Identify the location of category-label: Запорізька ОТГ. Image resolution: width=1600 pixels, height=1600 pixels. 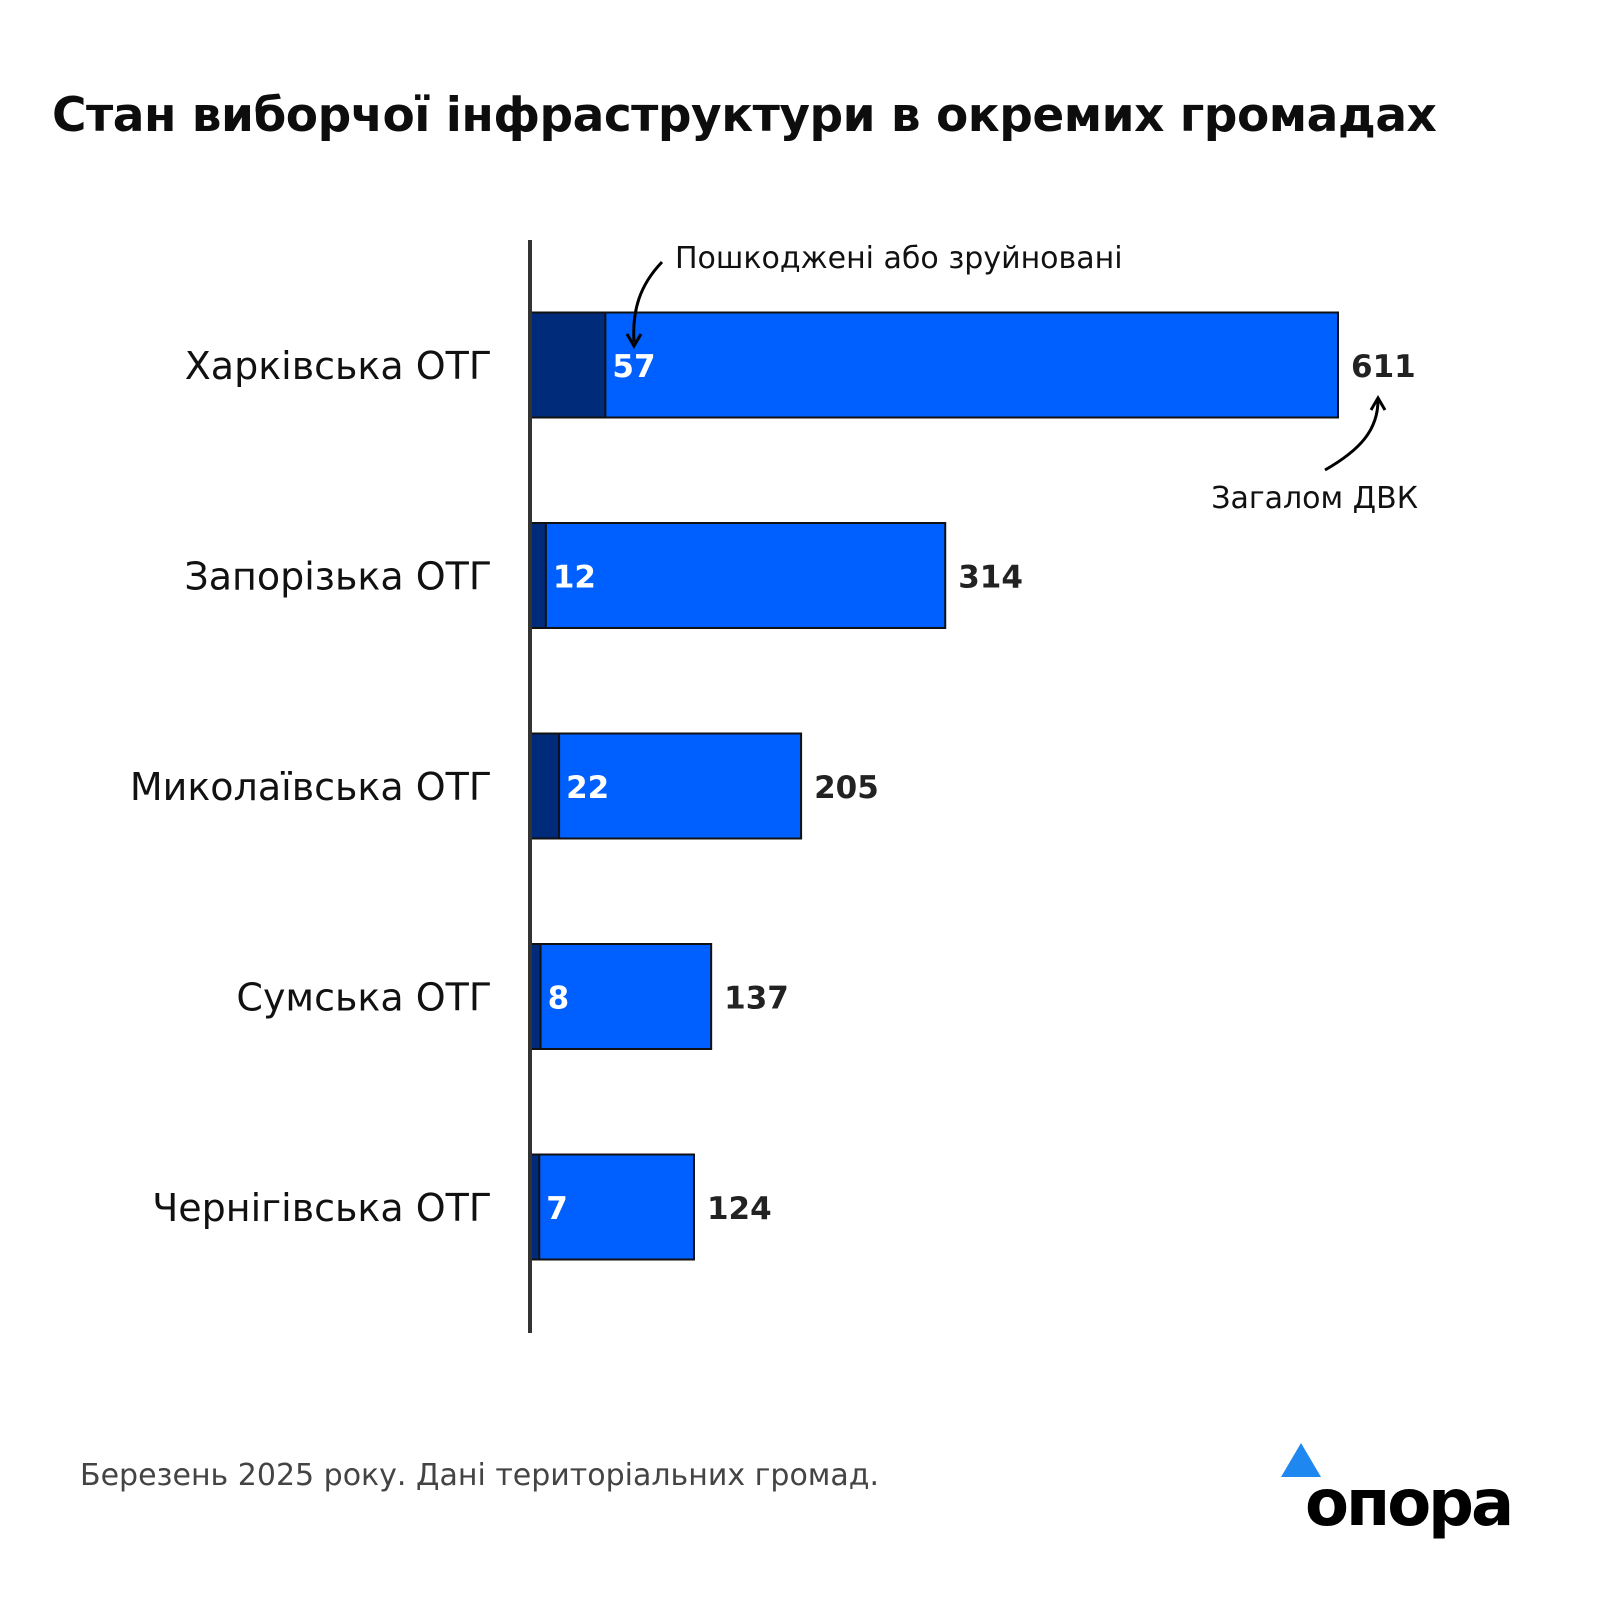
(338, 577).